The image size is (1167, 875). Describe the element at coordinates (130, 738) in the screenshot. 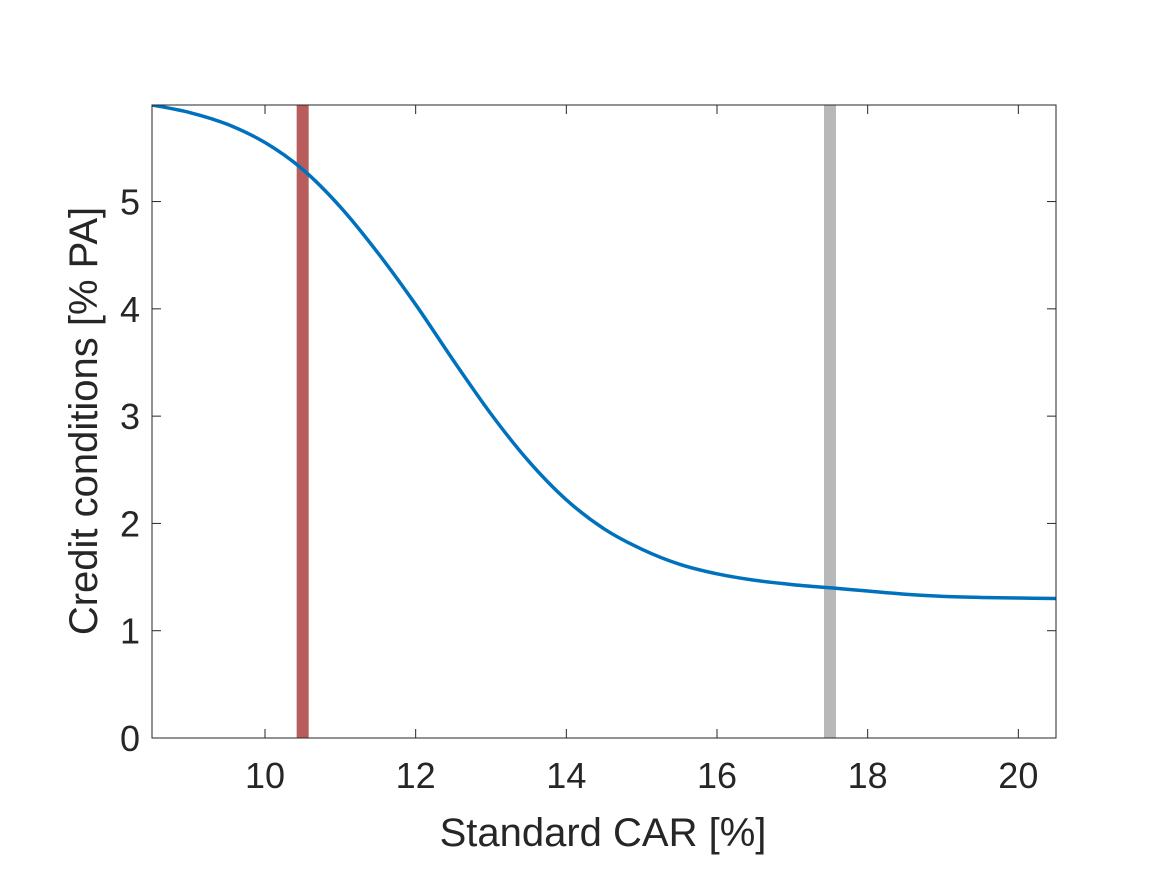

I see `y-tick-label: 0` at that location.